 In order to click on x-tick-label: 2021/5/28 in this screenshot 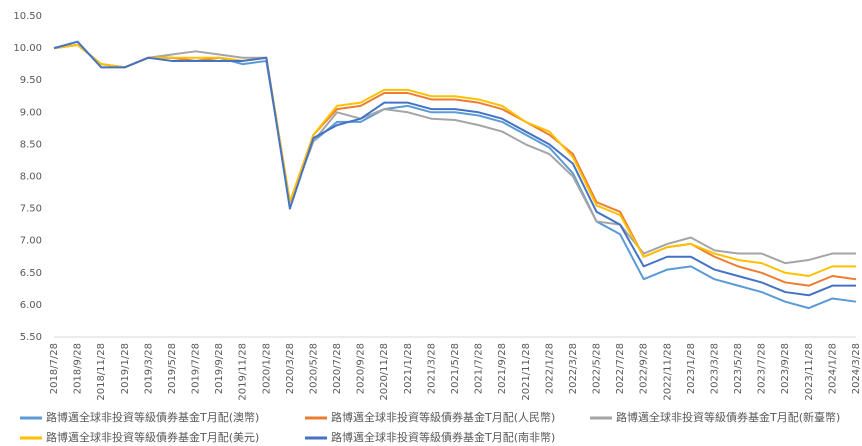, I will do `click(455, 368)`.